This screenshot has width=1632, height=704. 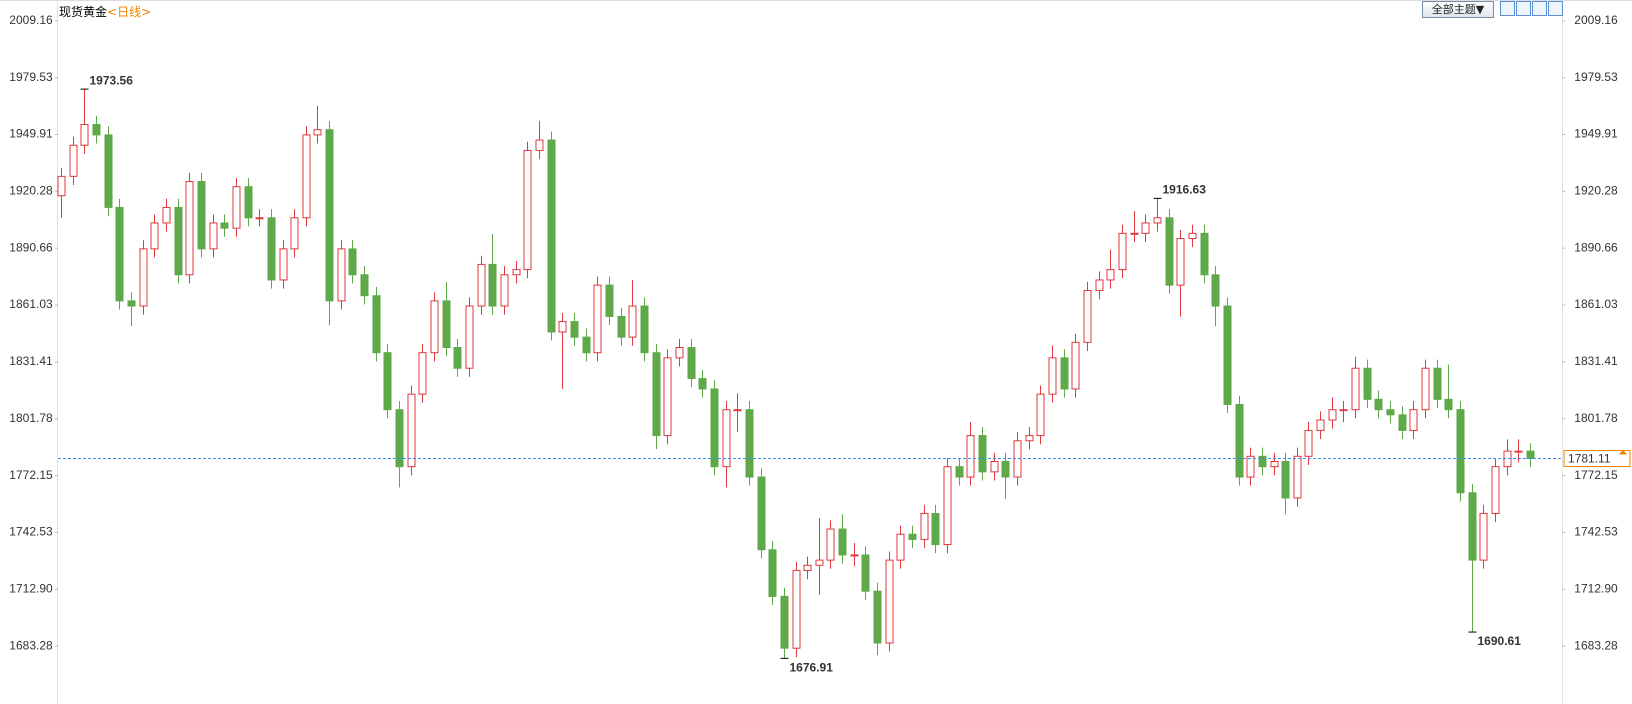 What do you see at coordinates (812, 668) in the screenshot?
I see `extreme-label: 1676.91` at bounding box center [812, 668].